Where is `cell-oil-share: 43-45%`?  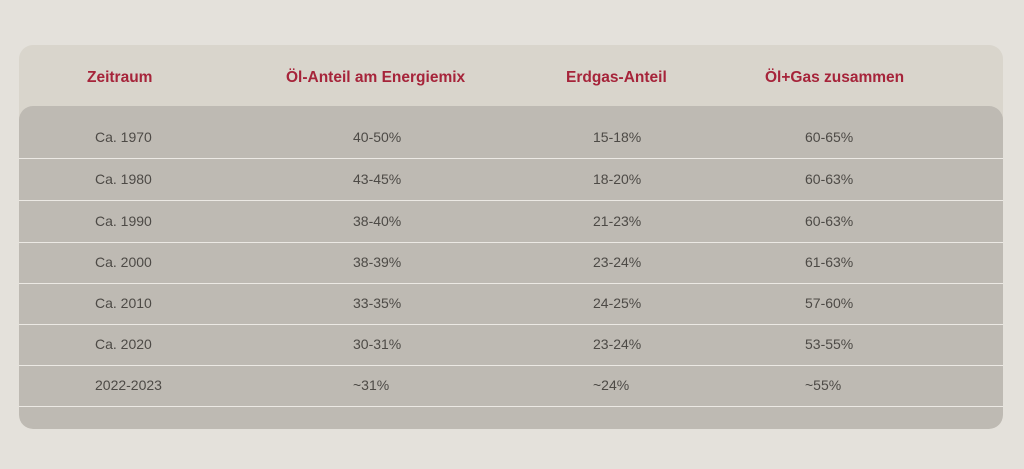 cell-oil-share: 43-45% is located at coordinates (377, 179).